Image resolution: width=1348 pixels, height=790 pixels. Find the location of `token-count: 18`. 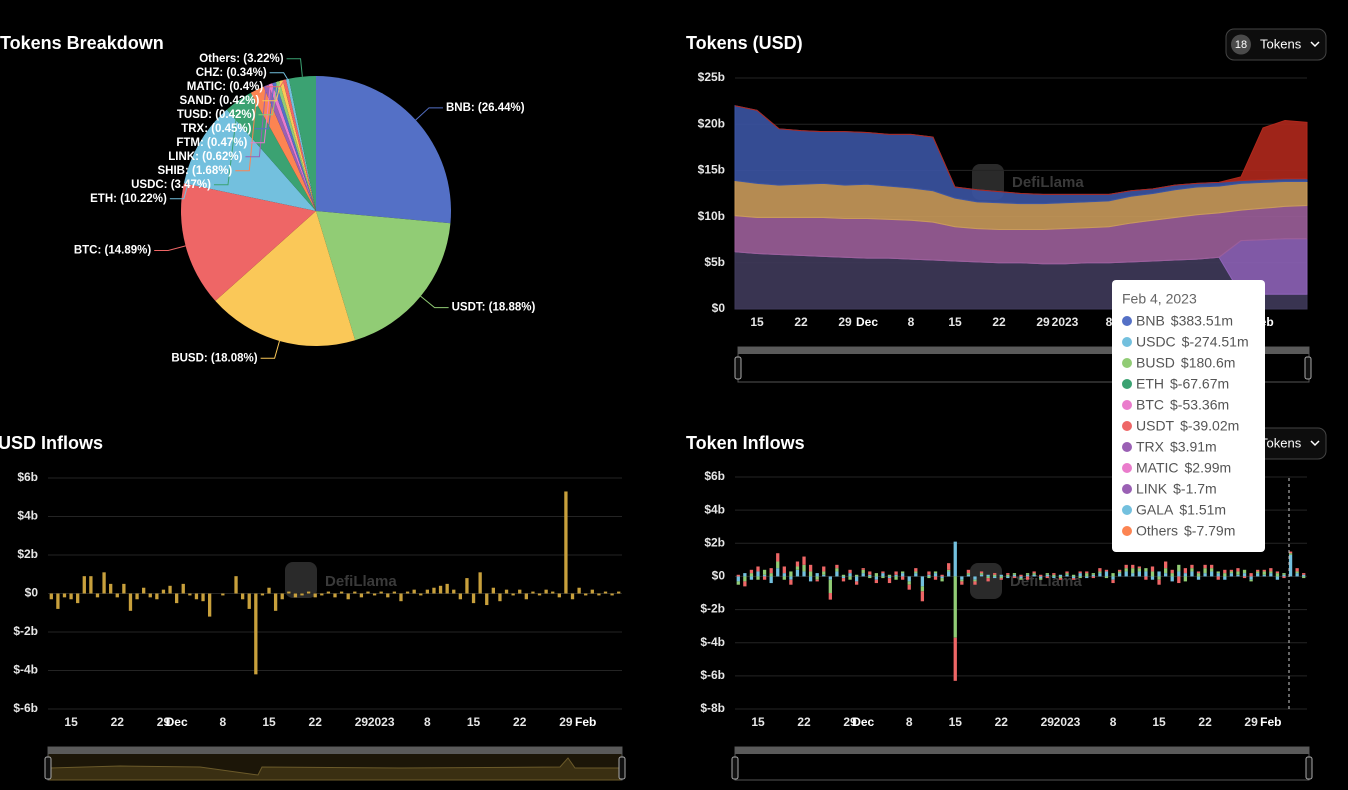

token-count: 18 is located at coordinates (1241, 45).